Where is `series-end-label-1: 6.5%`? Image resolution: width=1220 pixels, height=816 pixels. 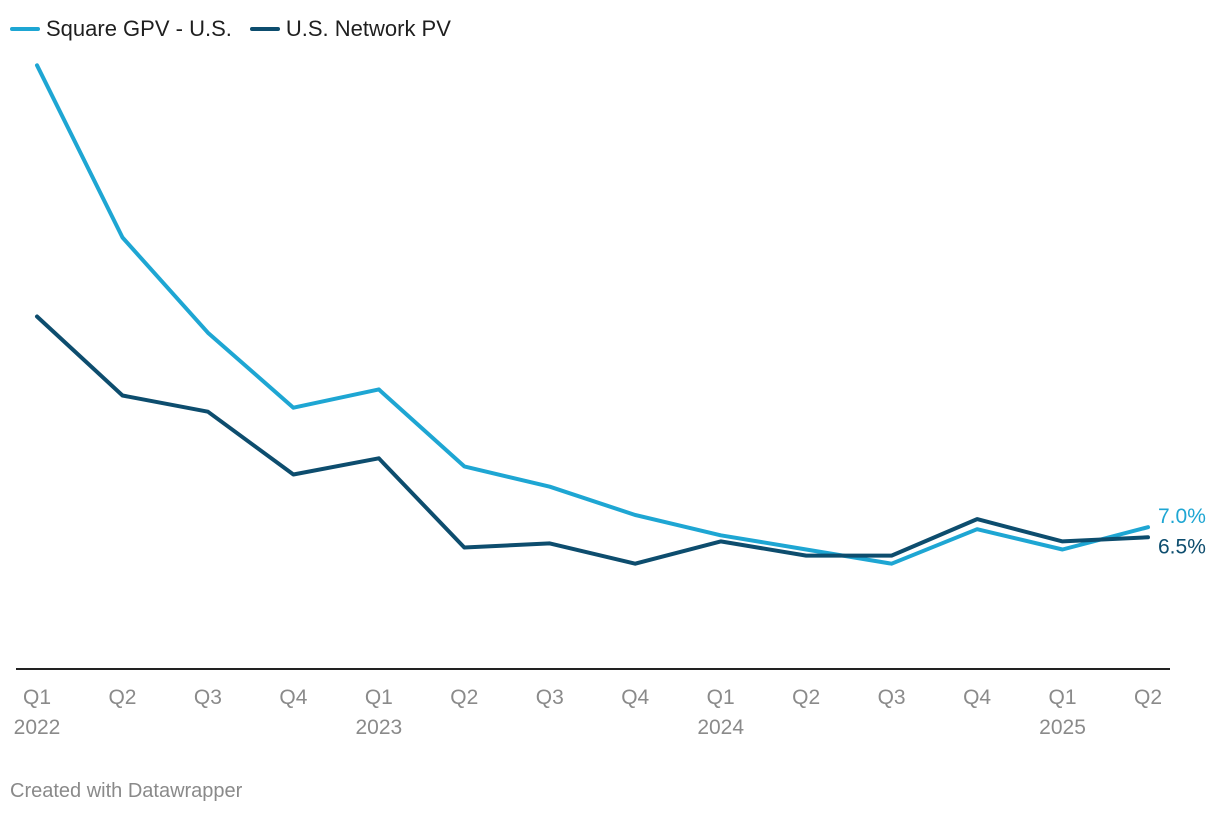 series-end-label-1: 6.5% is located at coordinates (1182, 546).